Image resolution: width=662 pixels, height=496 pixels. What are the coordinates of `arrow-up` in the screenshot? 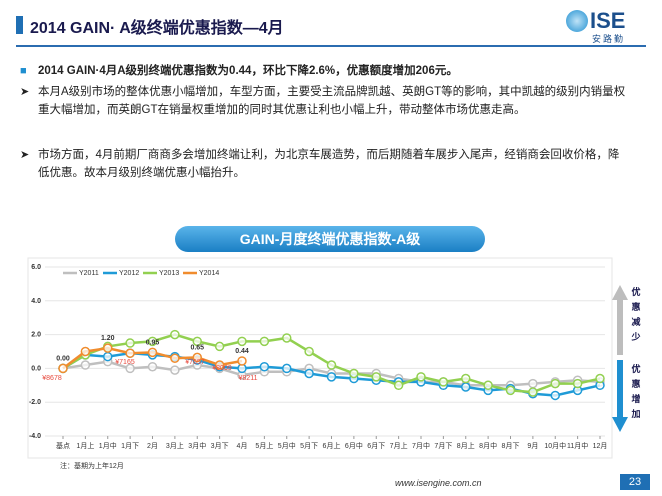 It's located at (620, 320).